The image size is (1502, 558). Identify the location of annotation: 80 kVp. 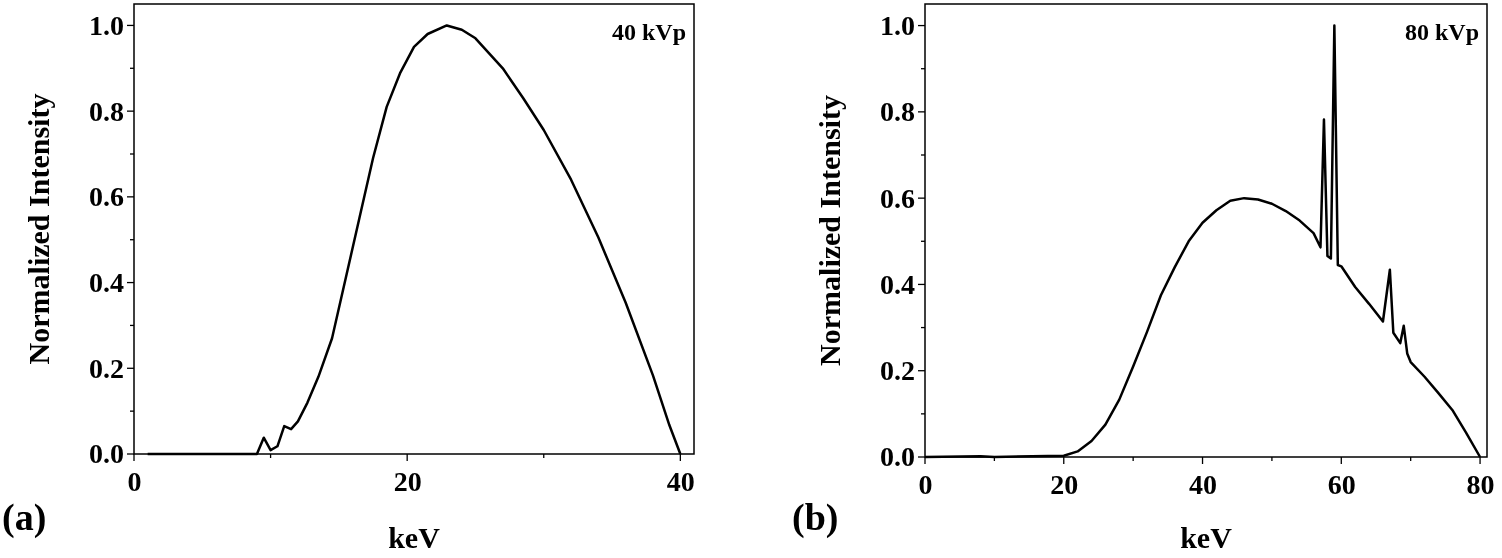
(1441, 32).